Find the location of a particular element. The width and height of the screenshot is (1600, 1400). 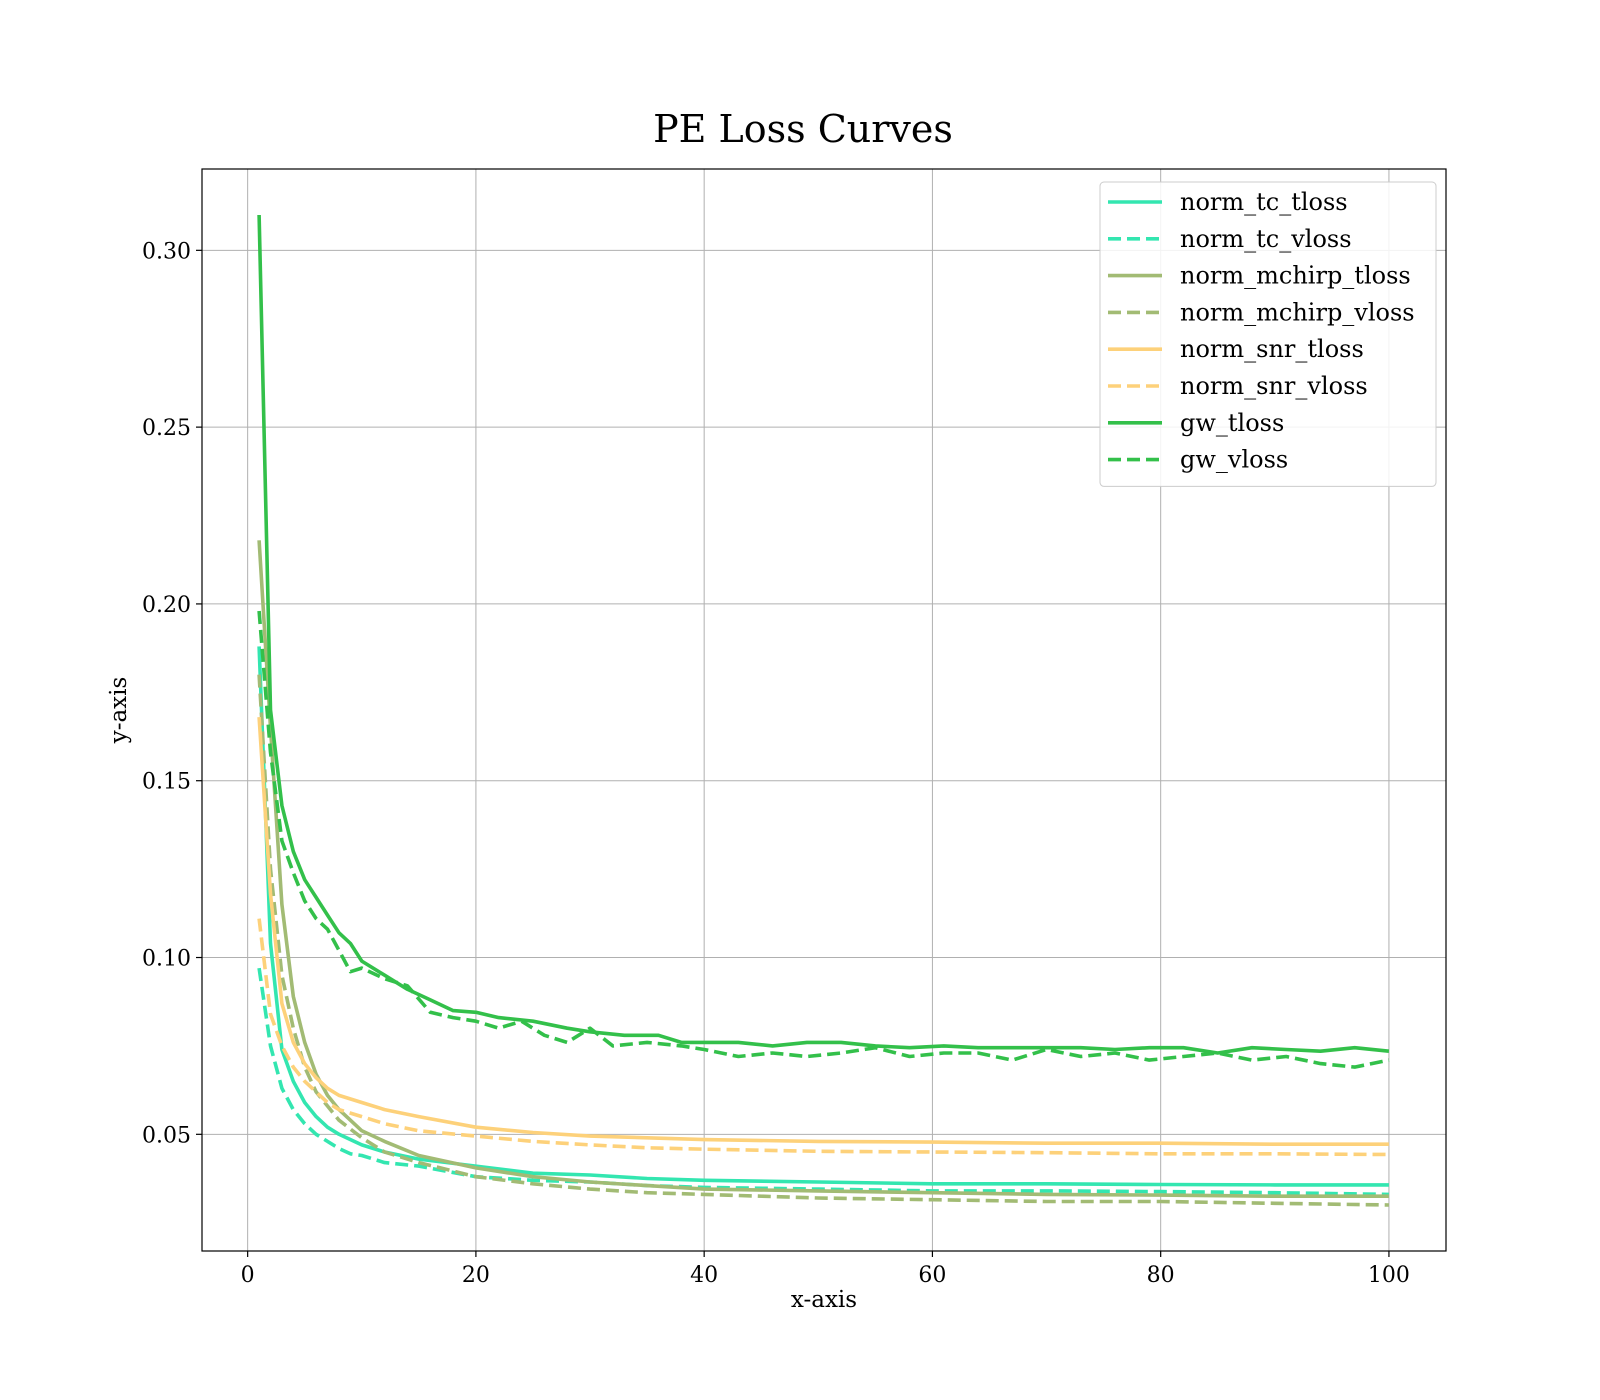

x-tick-label: 60 is located at coordinates (932, 1275).